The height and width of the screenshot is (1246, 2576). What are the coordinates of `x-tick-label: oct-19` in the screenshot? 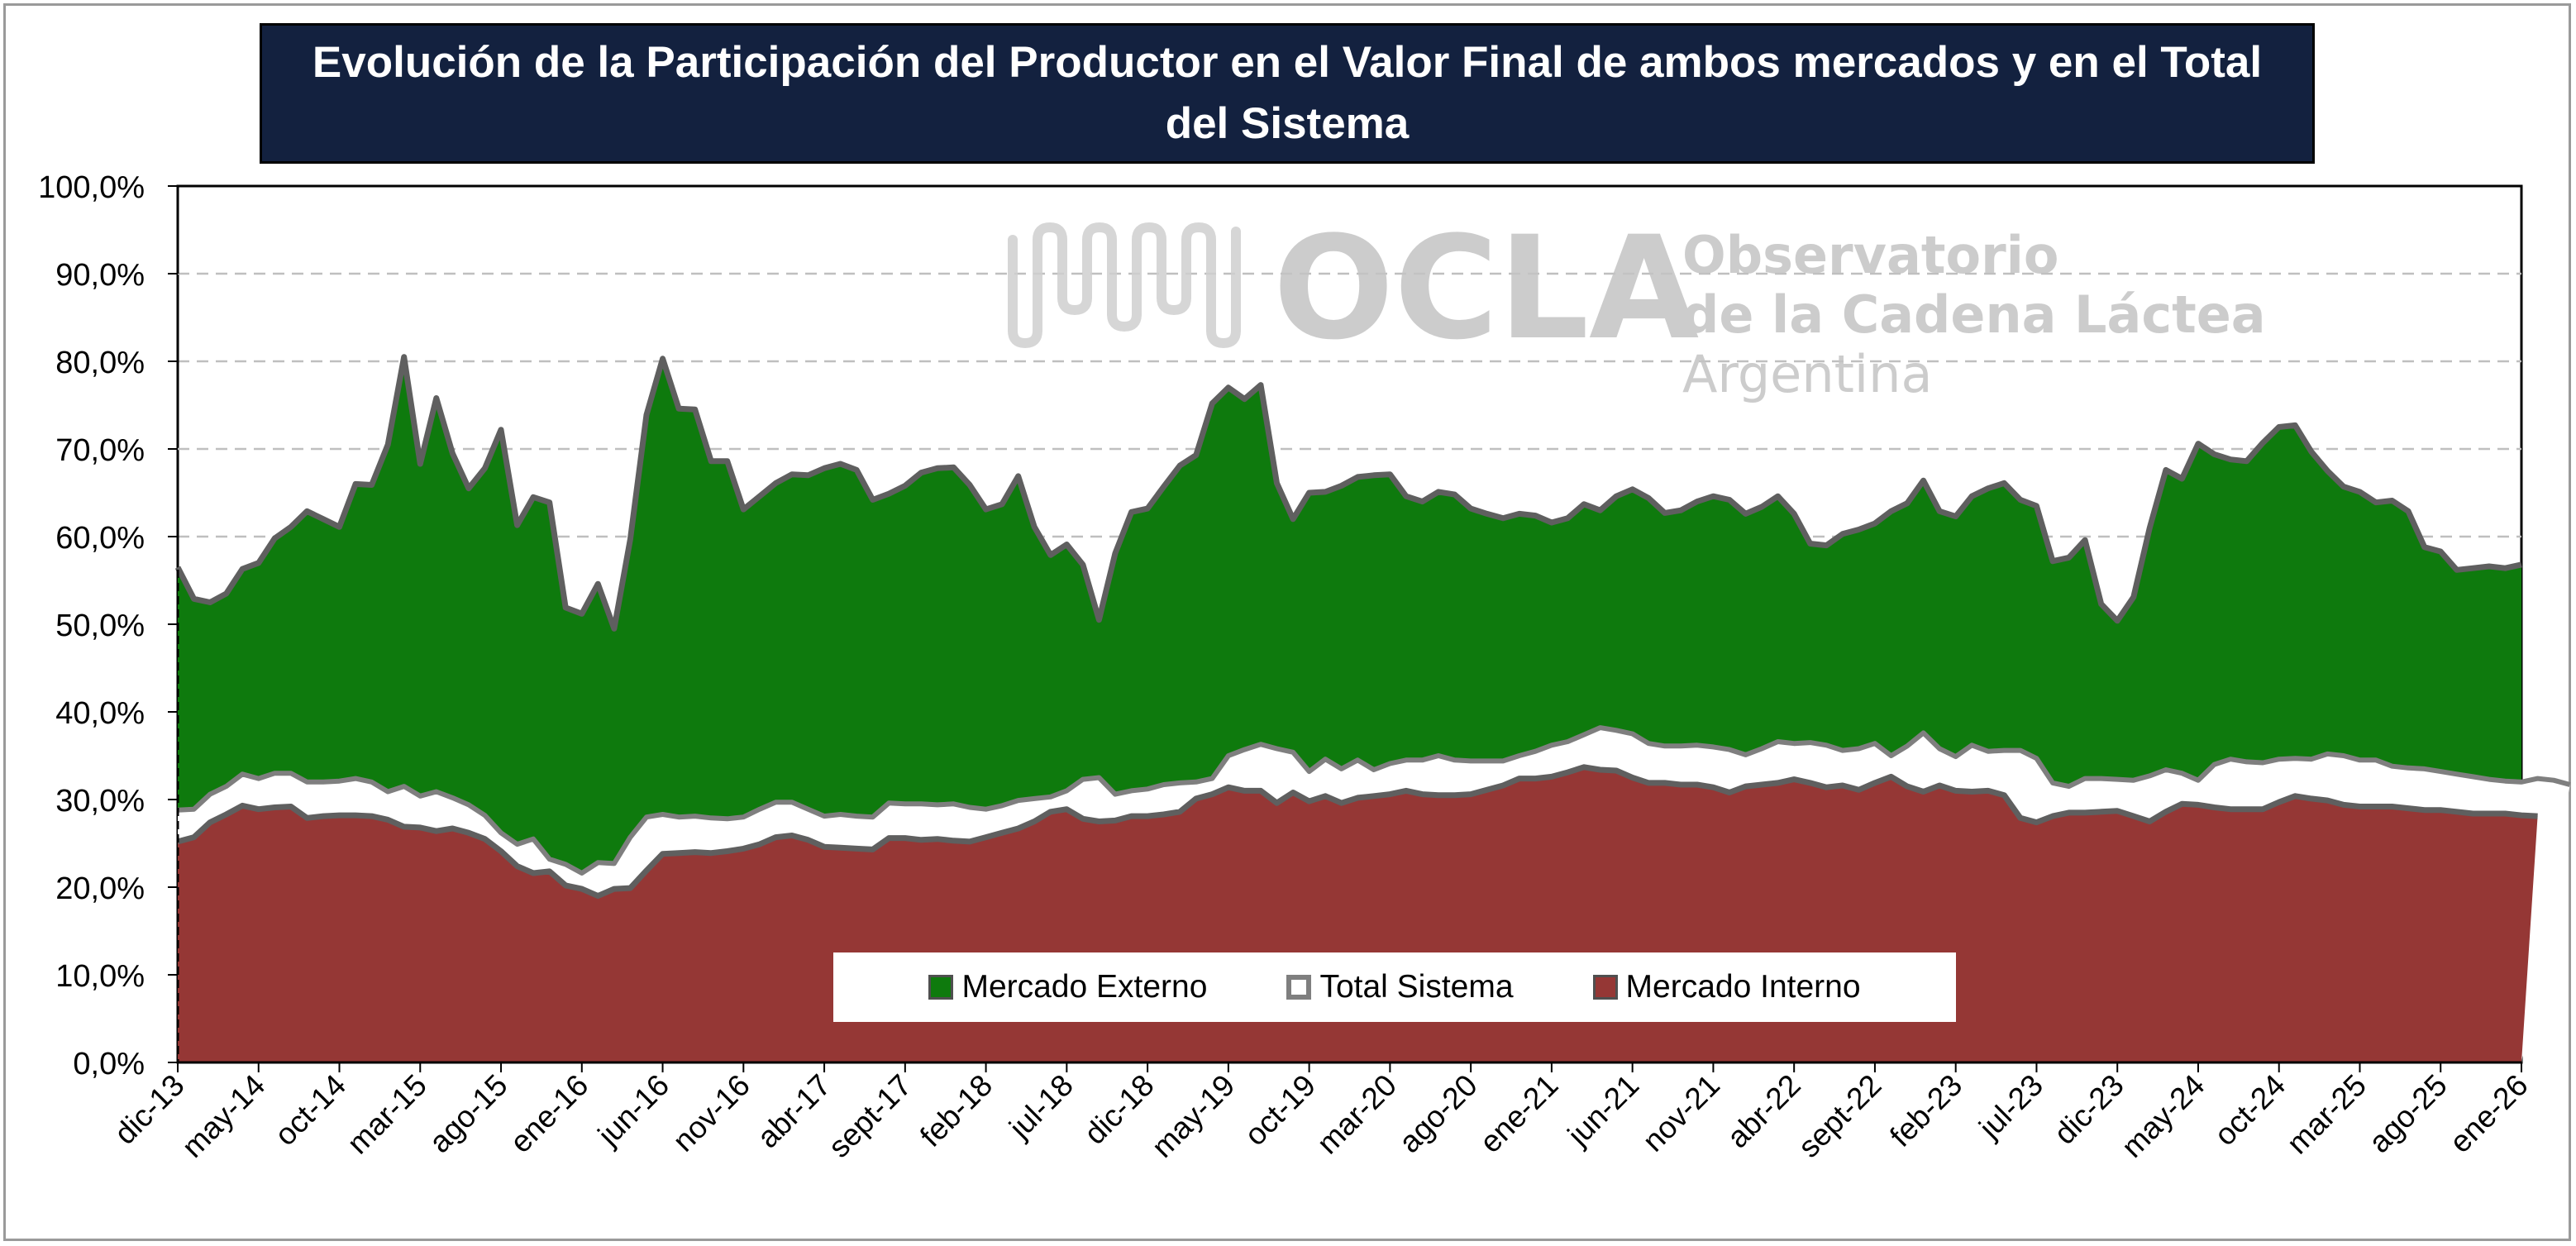 It's located at (1280, 1110).